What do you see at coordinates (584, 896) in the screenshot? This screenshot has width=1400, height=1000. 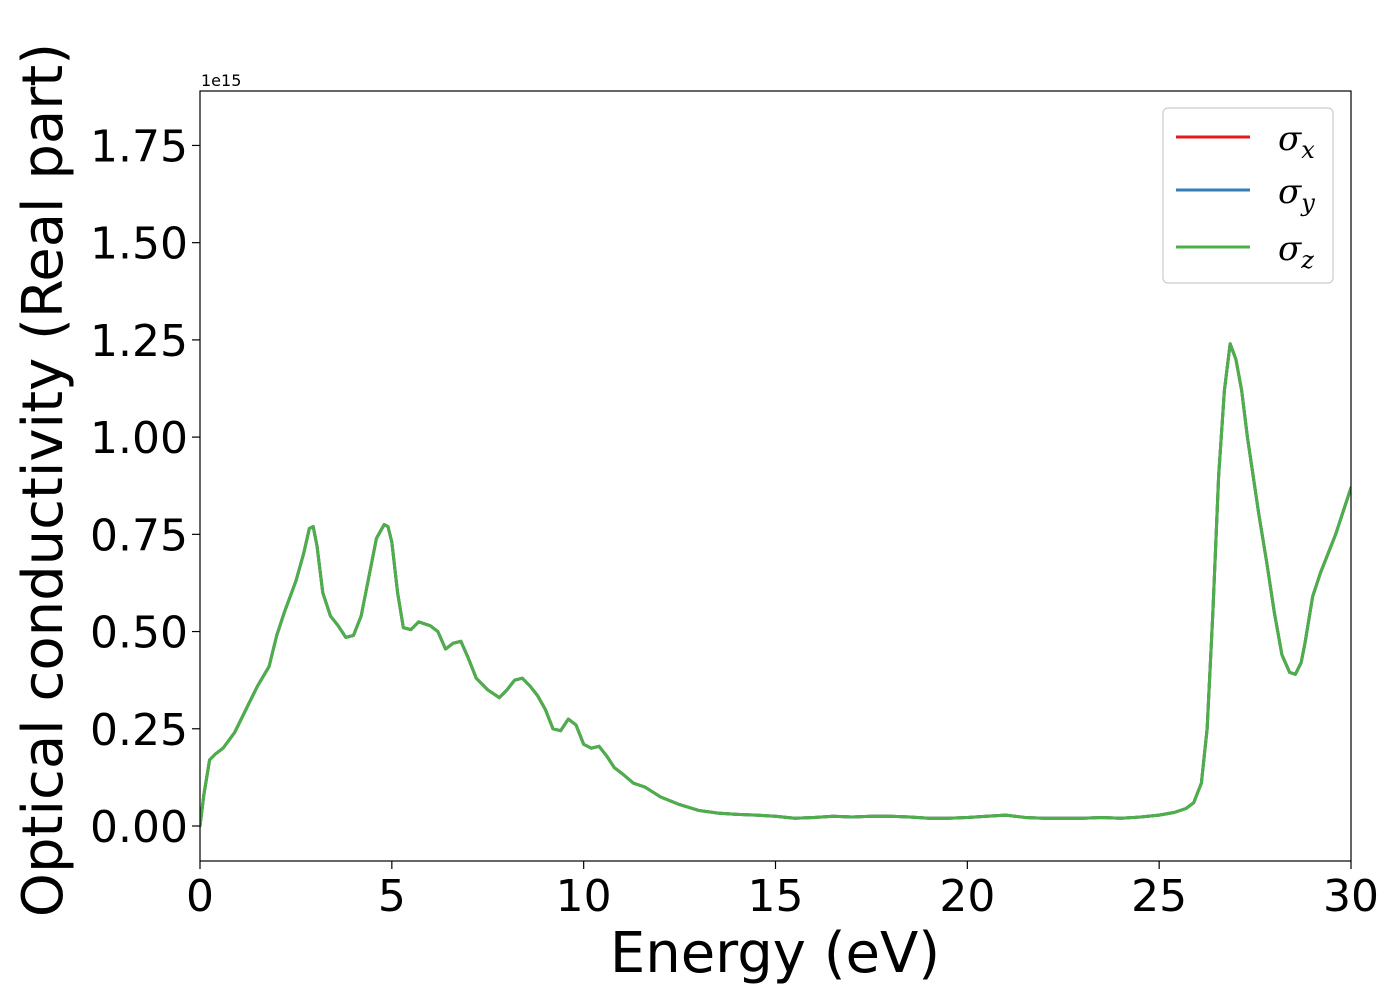 I see `x-tick-label: 10` at bounding box center [584, 896].